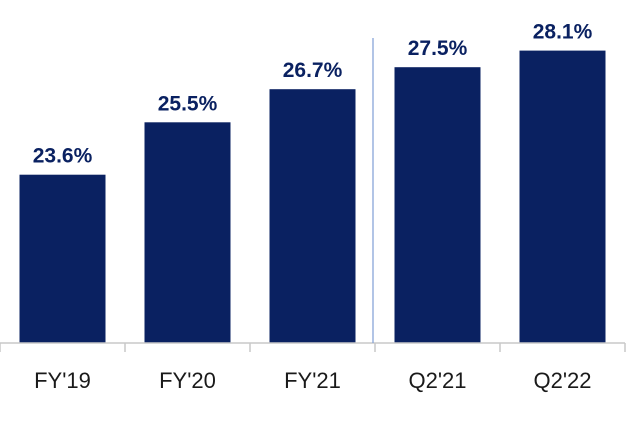 This screenshot has height=425, width=640. I want to click on x-tick-label-3: Q2'21, so click(437, 380).